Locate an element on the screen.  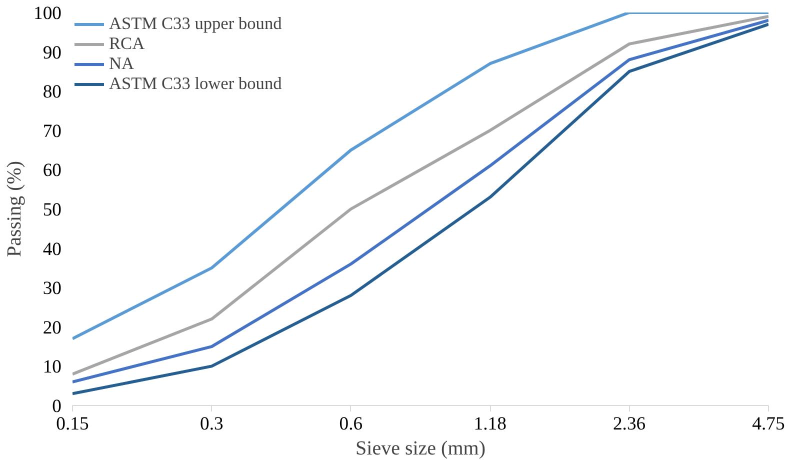
y-tick-label: 30 is located at coordinates (52, 289).